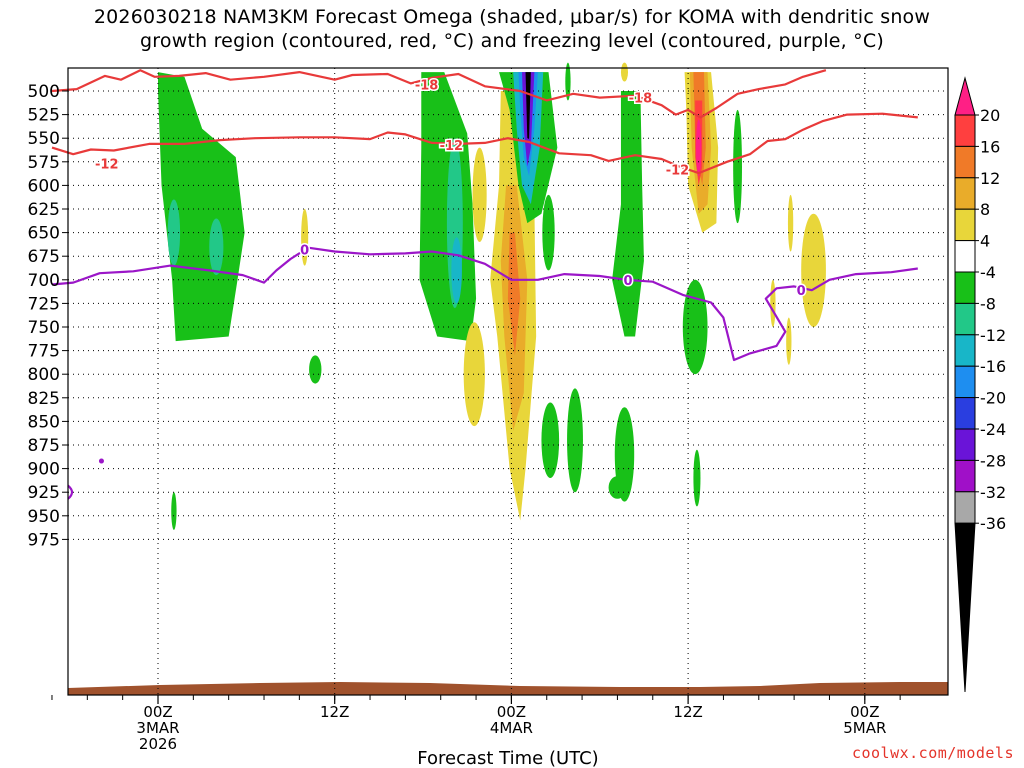 The image size is (1024, 768). Describe the element at coordinates (864, 728) in the screenshot. I see `x-tick-label: 5MAR` at that location.